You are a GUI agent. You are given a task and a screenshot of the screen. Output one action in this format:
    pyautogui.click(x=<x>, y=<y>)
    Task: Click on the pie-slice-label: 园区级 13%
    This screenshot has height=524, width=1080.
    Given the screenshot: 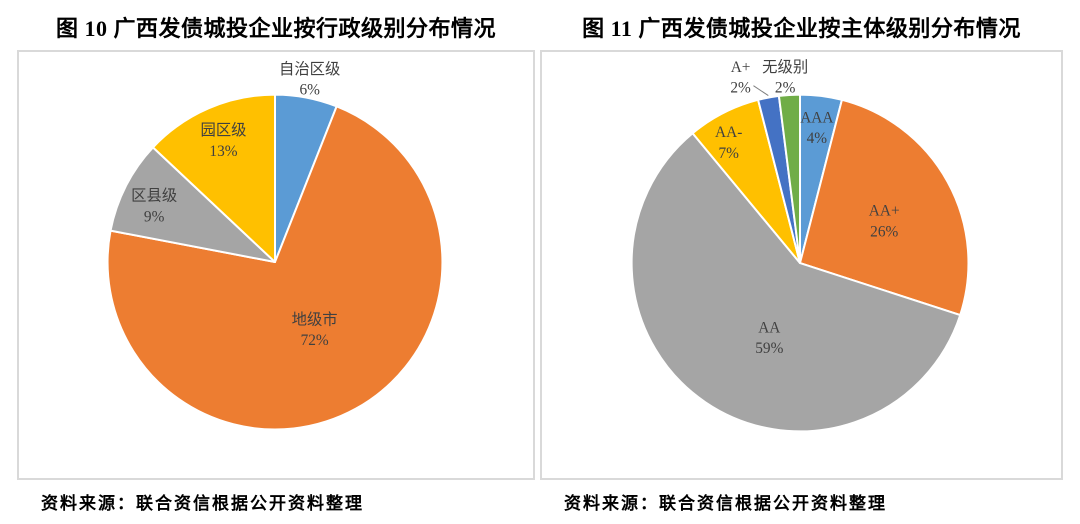 What is the action you would take?
    pyautogui.click(x=223, y=140)
    